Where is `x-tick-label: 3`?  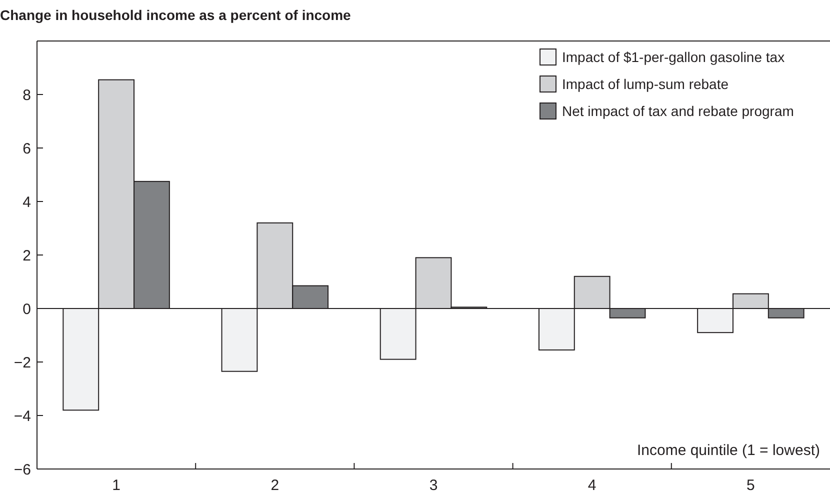
x-tick-label: 3 is located at coordinates (433, 485).